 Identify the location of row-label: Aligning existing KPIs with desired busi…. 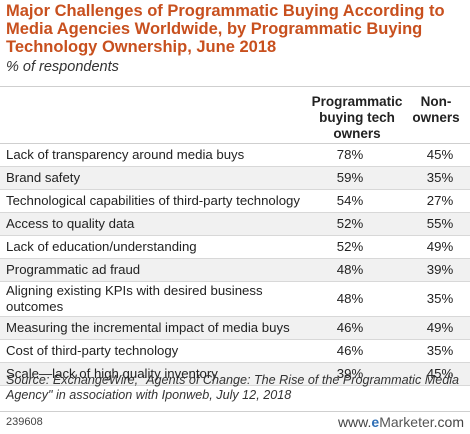
(134, 298).